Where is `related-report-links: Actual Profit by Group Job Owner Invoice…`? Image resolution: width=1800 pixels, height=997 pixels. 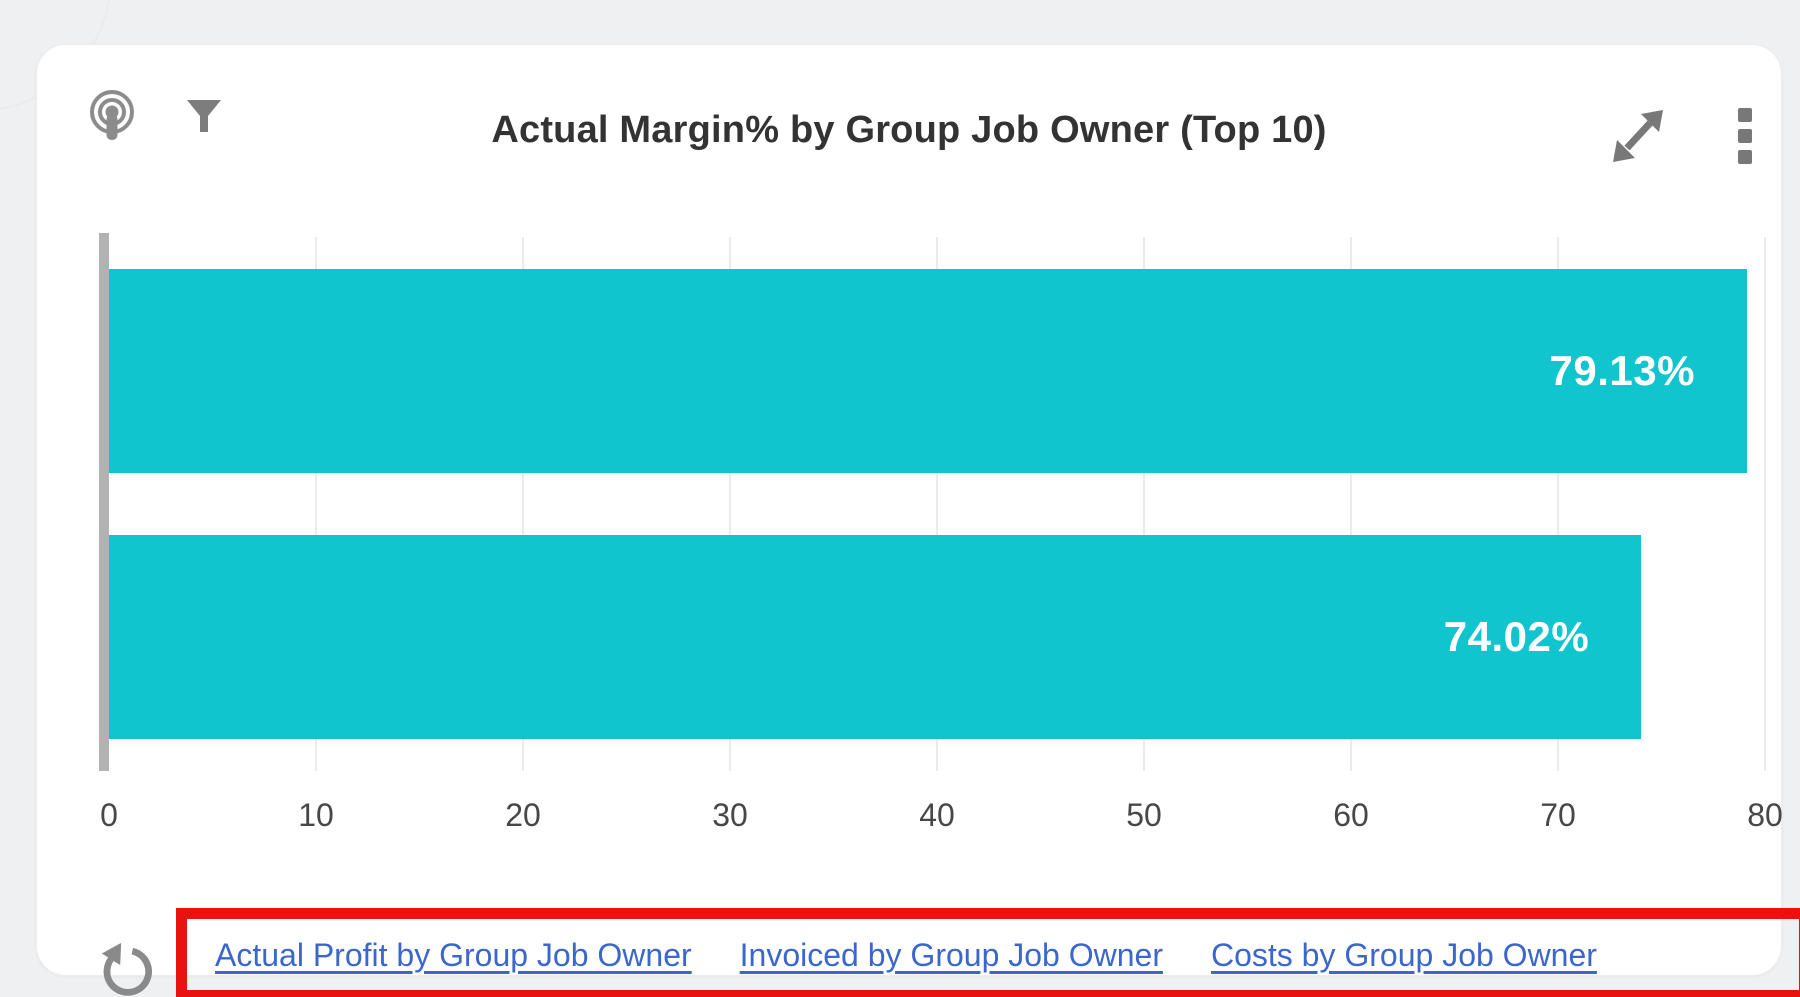
related-report-links: Actual Profit by Group Job Owner Invoice… is located at coordinates (906, 955).